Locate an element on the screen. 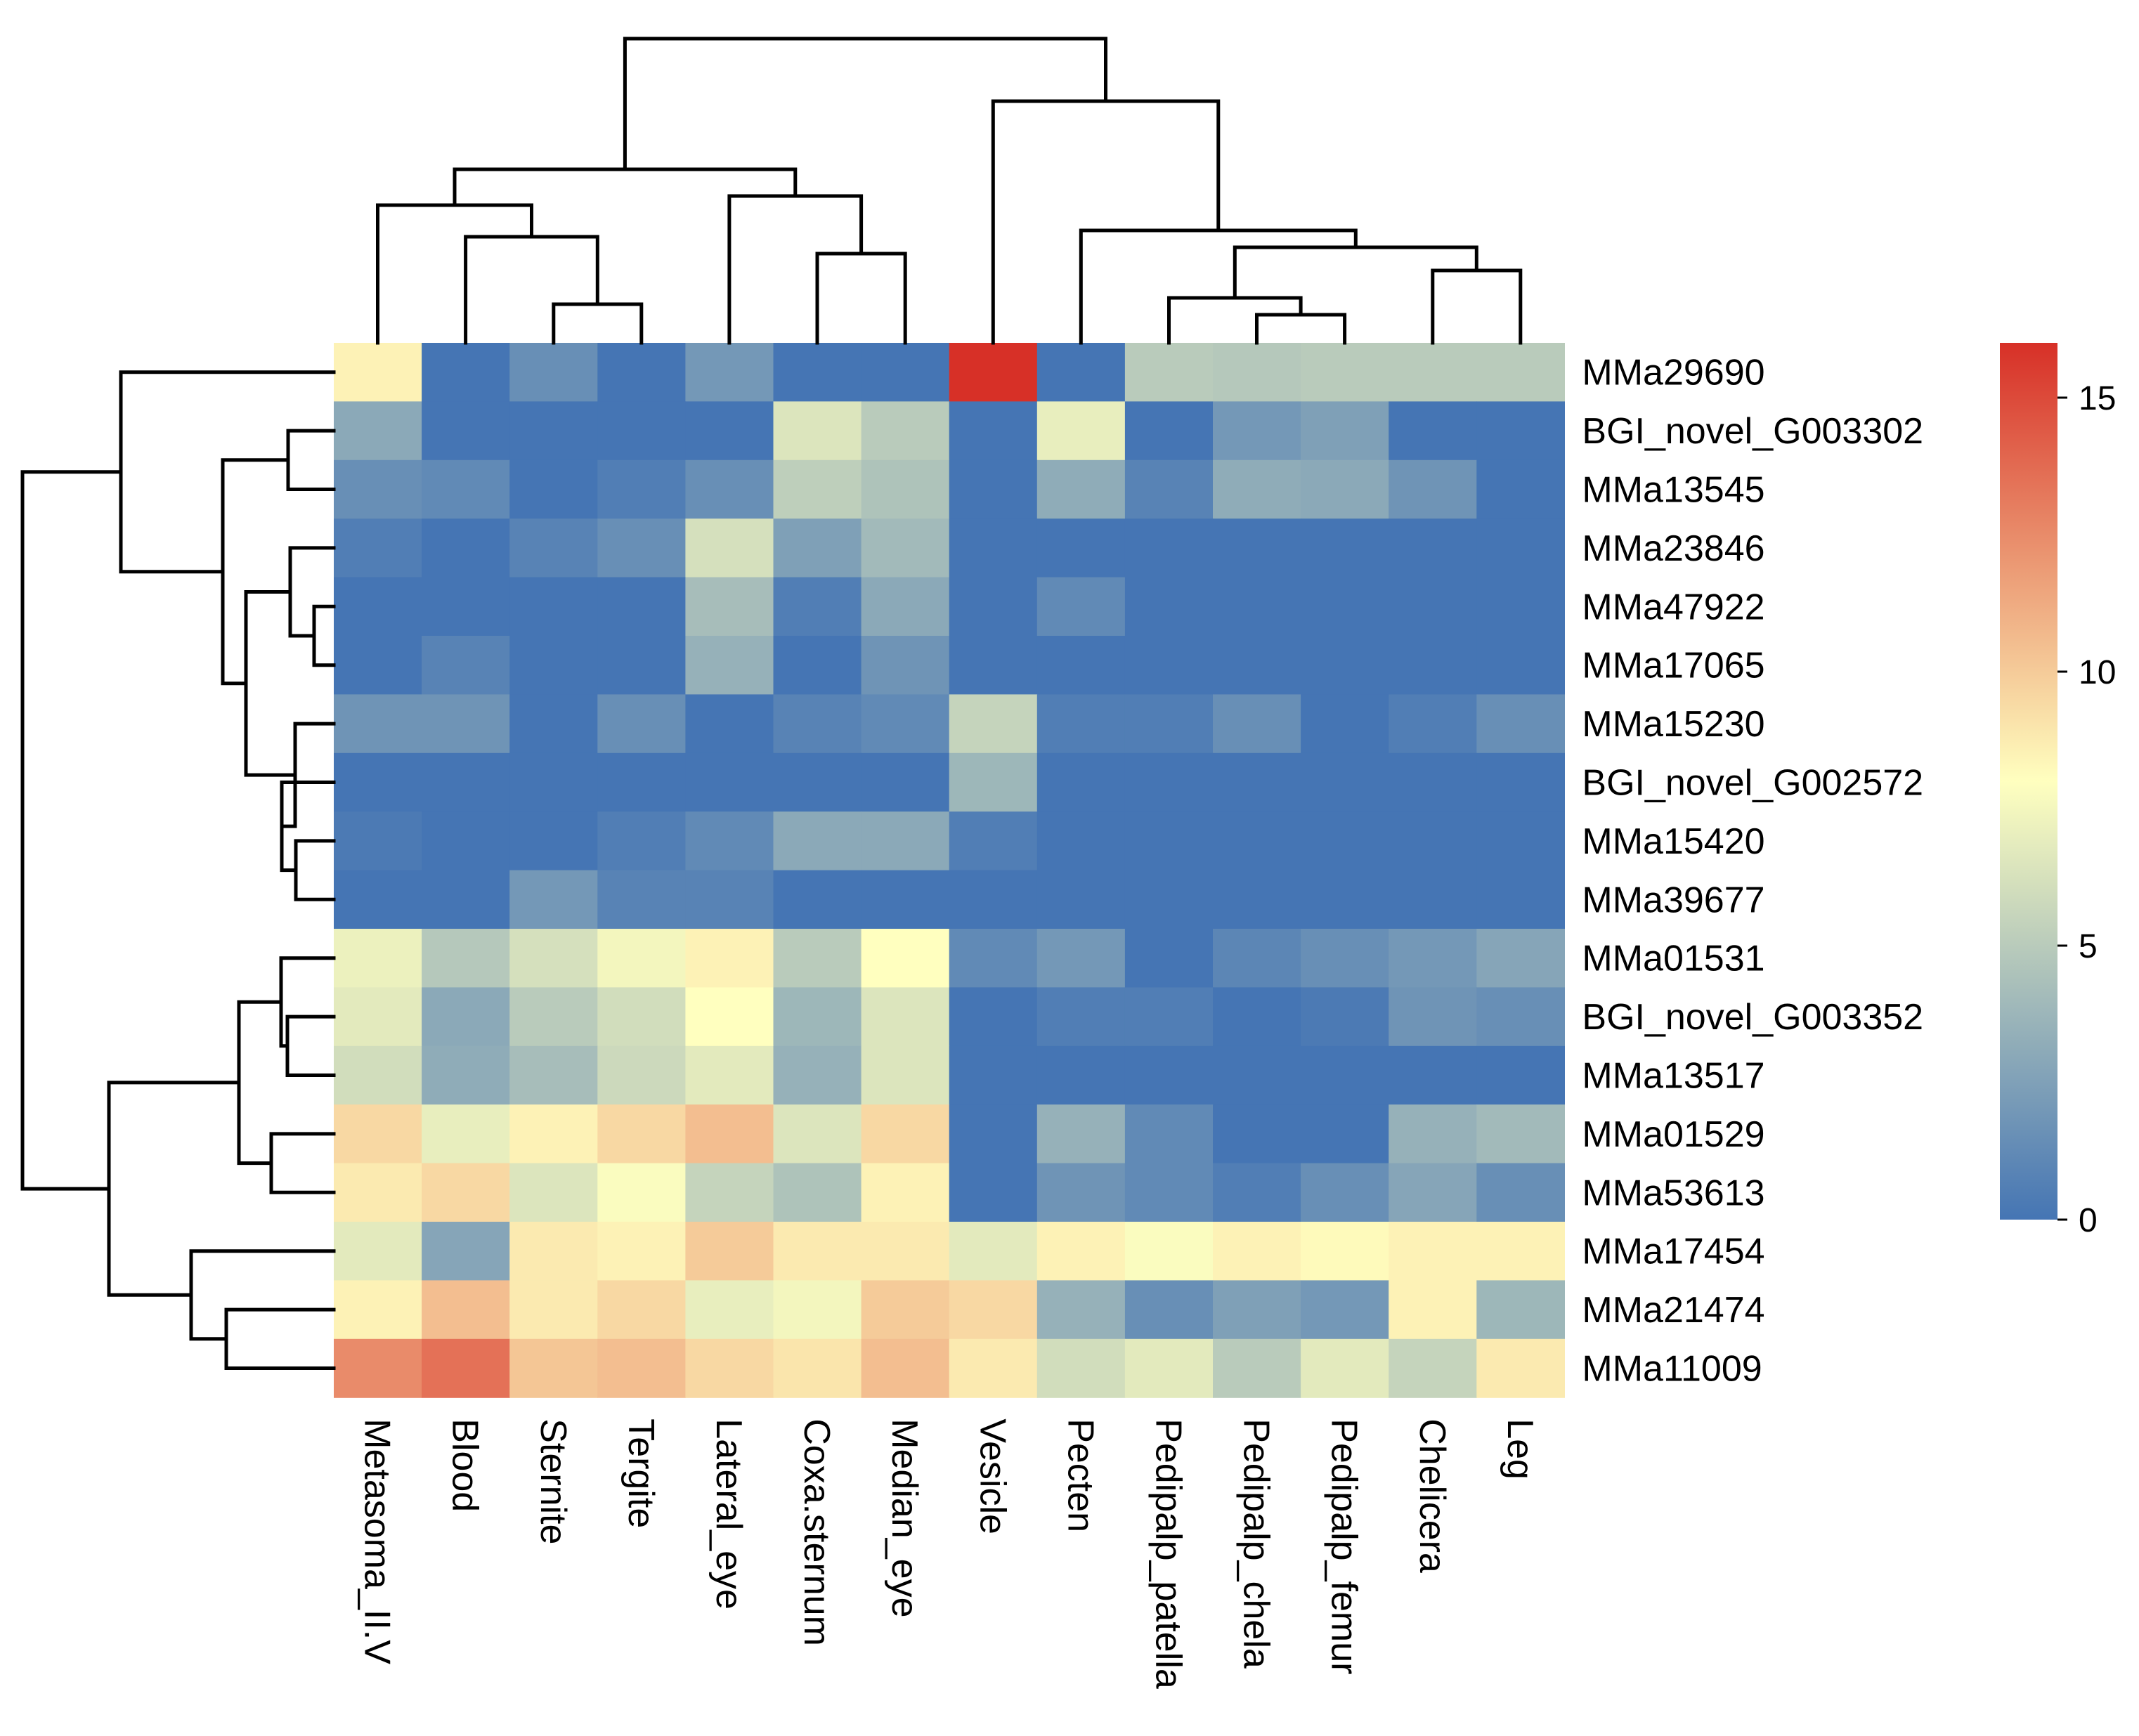 The height and width of the screenshot is (1736, 2139). heatmap-cell-MMa39677-Leg is located at coordinates (1520, 899).